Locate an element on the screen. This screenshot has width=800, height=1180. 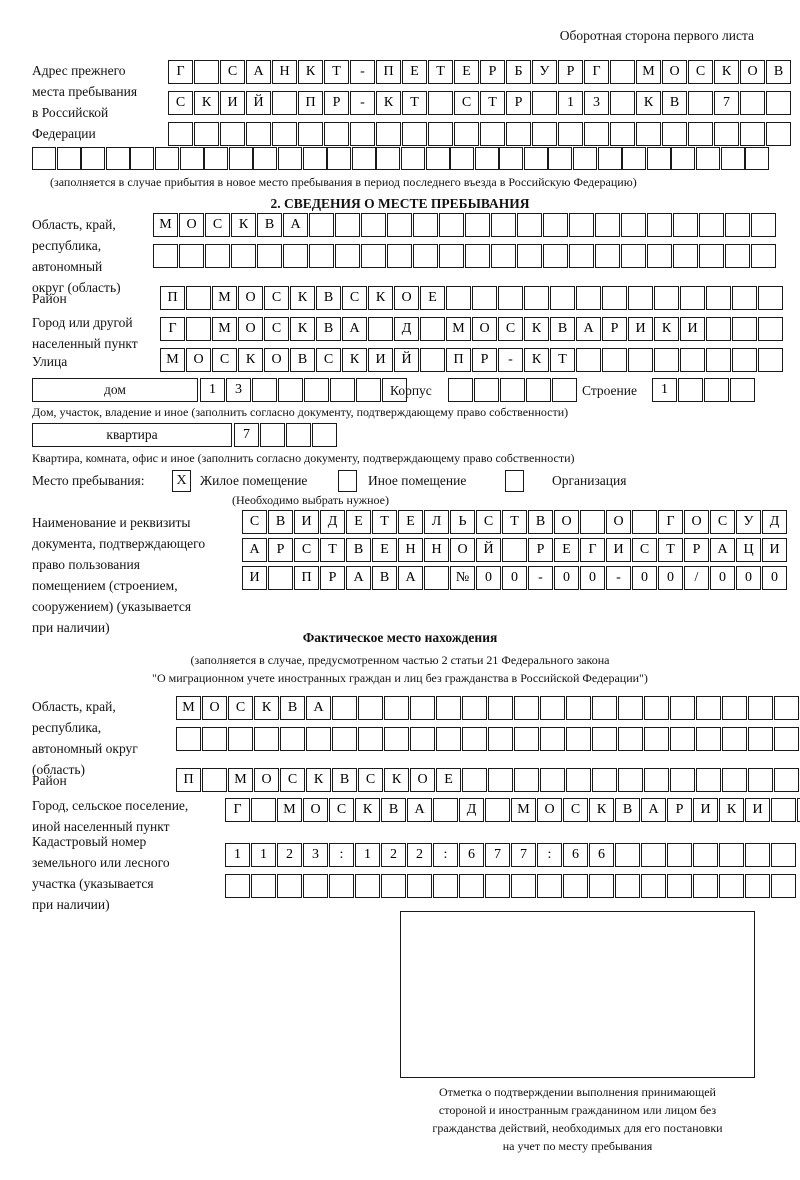
char-cell: У is located at coordinates (748, 522).